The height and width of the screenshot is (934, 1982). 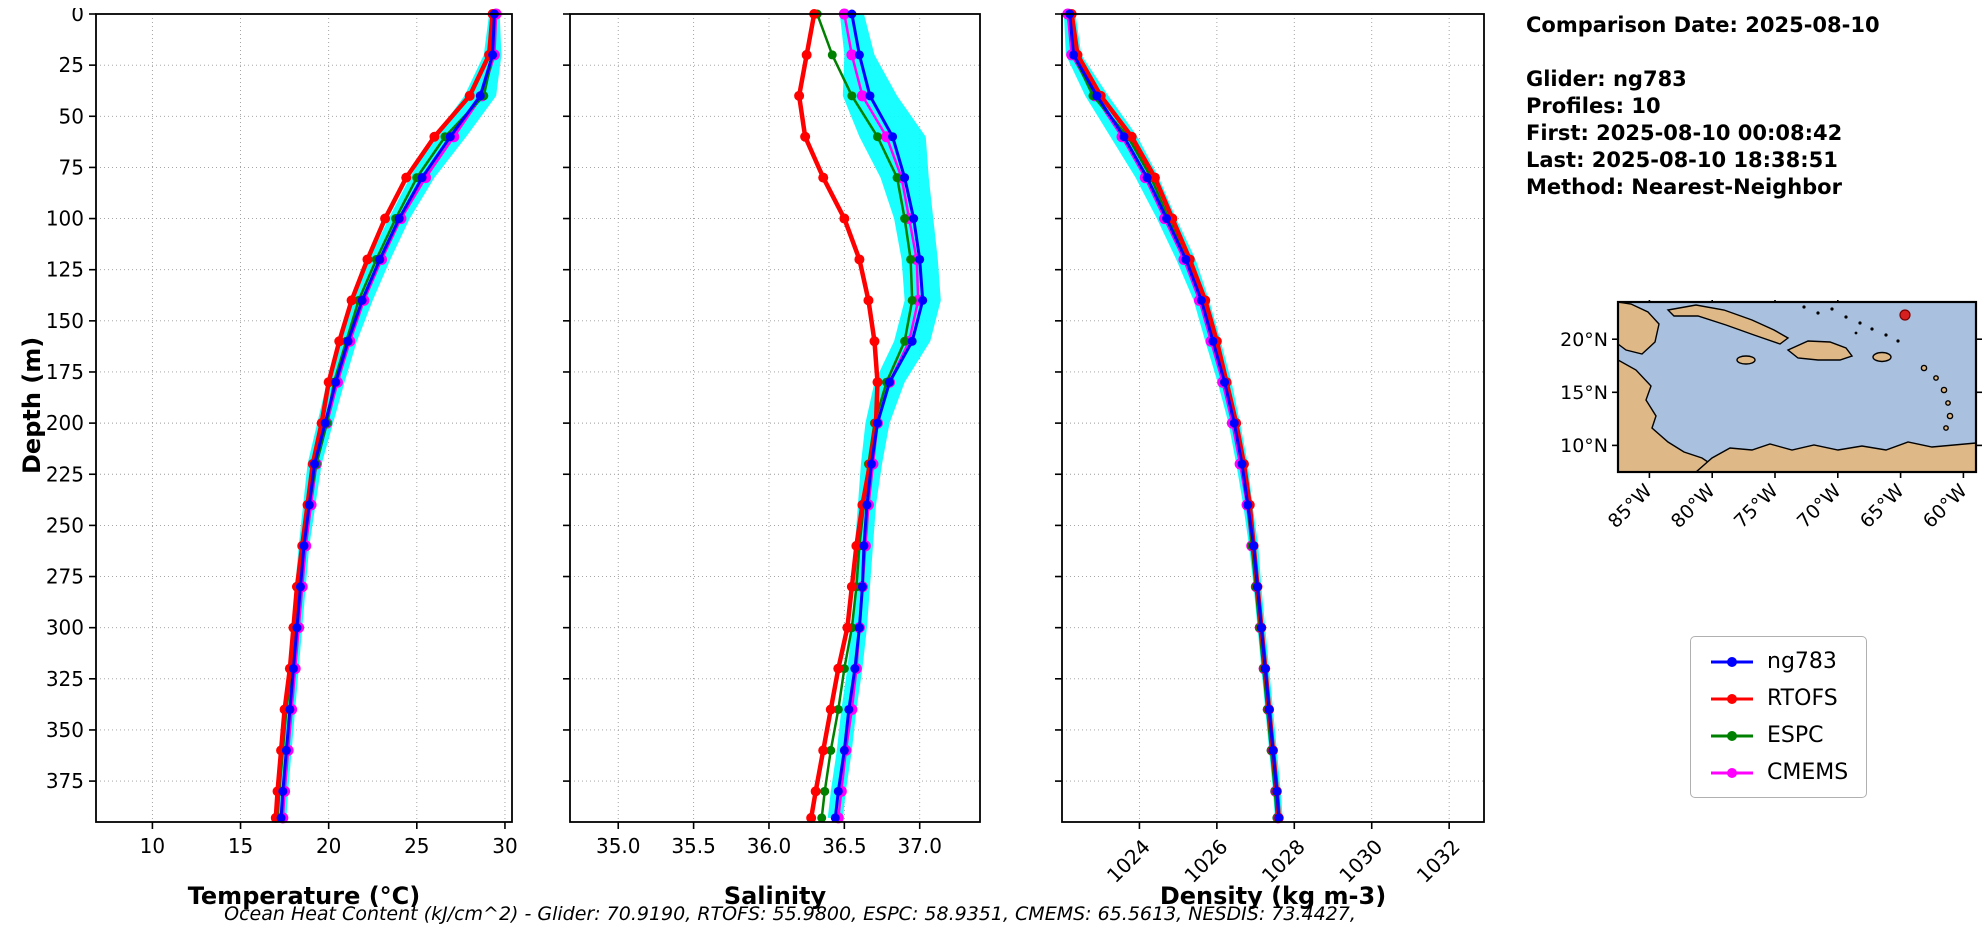 I want to click on svg-text: 36.0, so click(x=769, y=846).